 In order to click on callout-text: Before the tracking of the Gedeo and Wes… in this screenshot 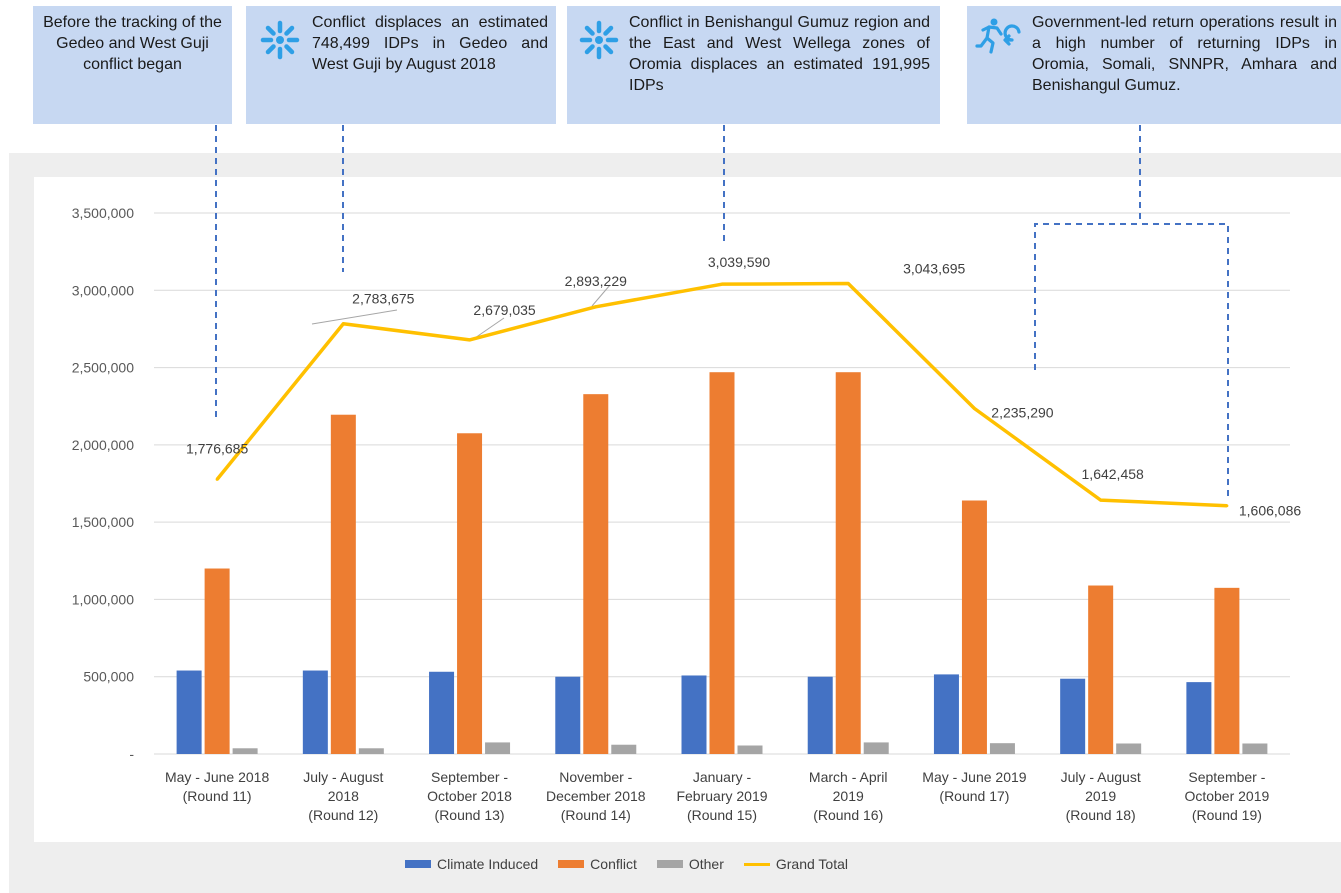, I will do `click(132, 43)`.